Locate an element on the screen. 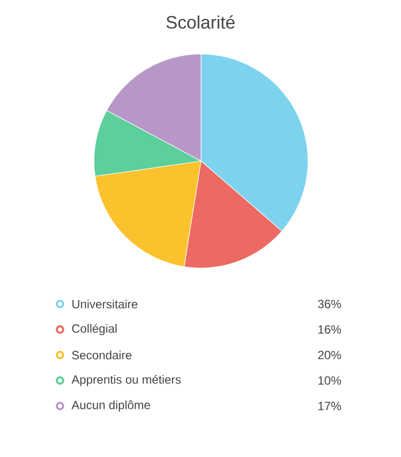 This screenshot has height=457, width=401. legend-label: Apprentis ou métiers is located at coordinates (126, 380).